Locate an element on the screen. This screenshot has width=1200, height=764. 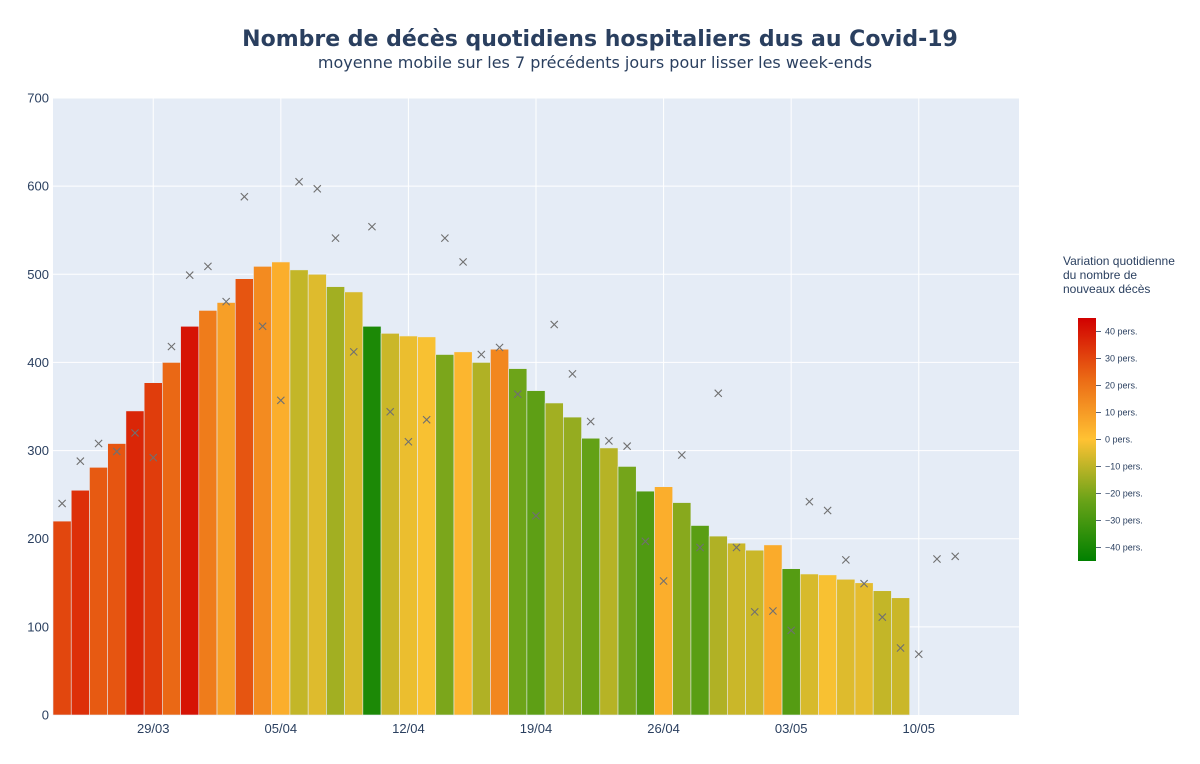
y-axis: 0 100 200 300 400 500 600 700 is located at coordinates (38, 407).